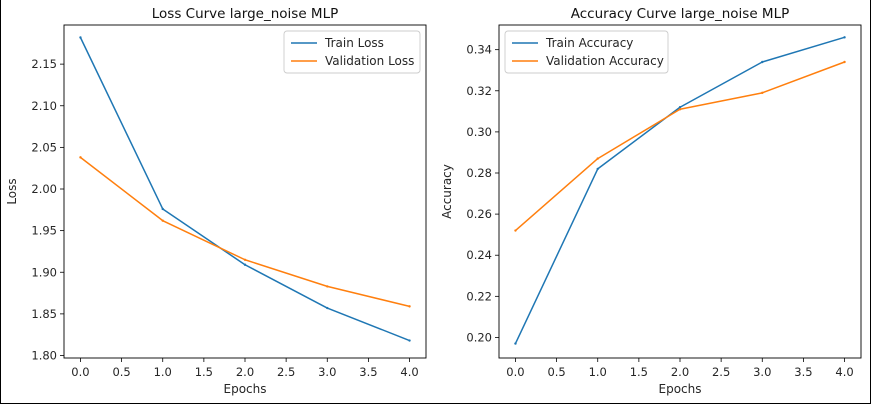 The width and height of the screenshot is (873, 406). Describe the element at coordinates (44, 231) in the screenshot. I see `y-tick-label: 1.95` at that location.